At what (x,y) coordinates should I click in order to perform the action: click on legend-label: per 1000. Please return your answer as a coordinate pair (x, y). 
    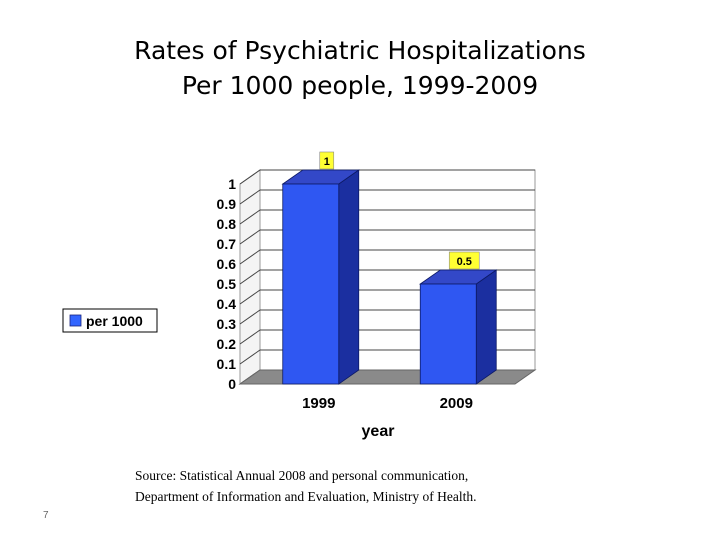
    Looking at the image, I should click on (114, 321).